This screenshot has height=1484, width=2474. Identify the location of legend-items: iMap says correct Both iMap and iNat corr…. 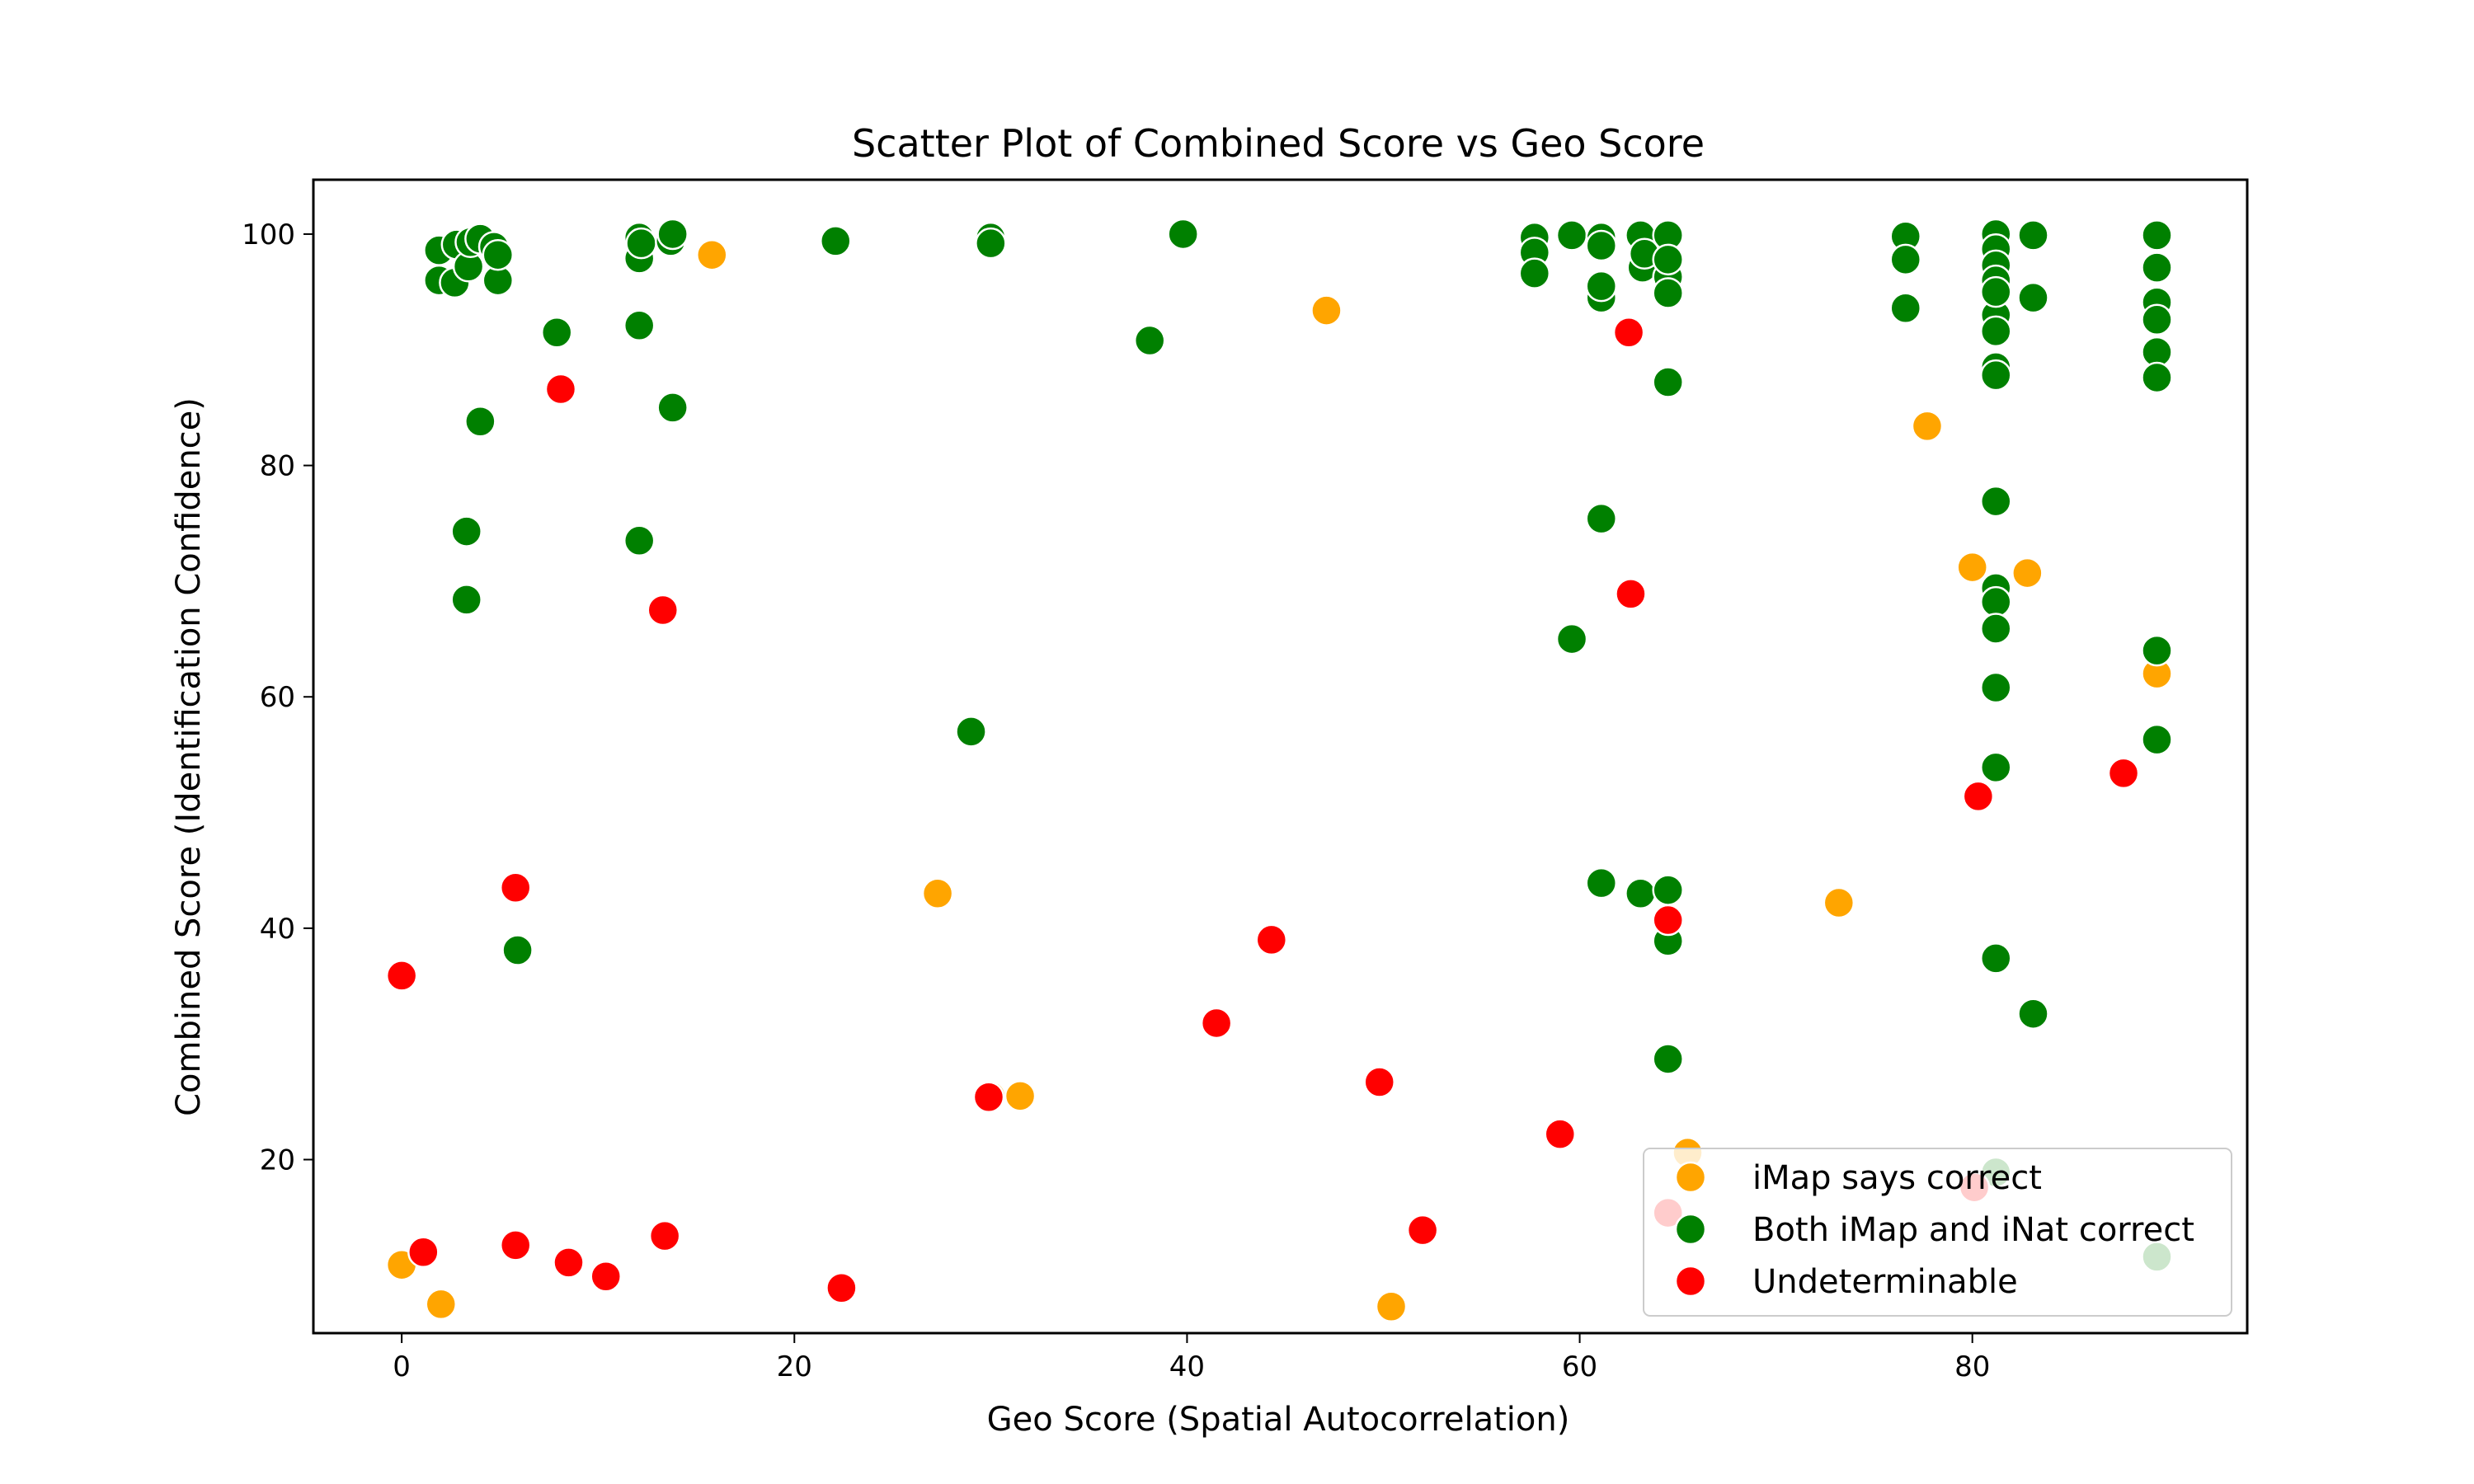
(1934, 1230).